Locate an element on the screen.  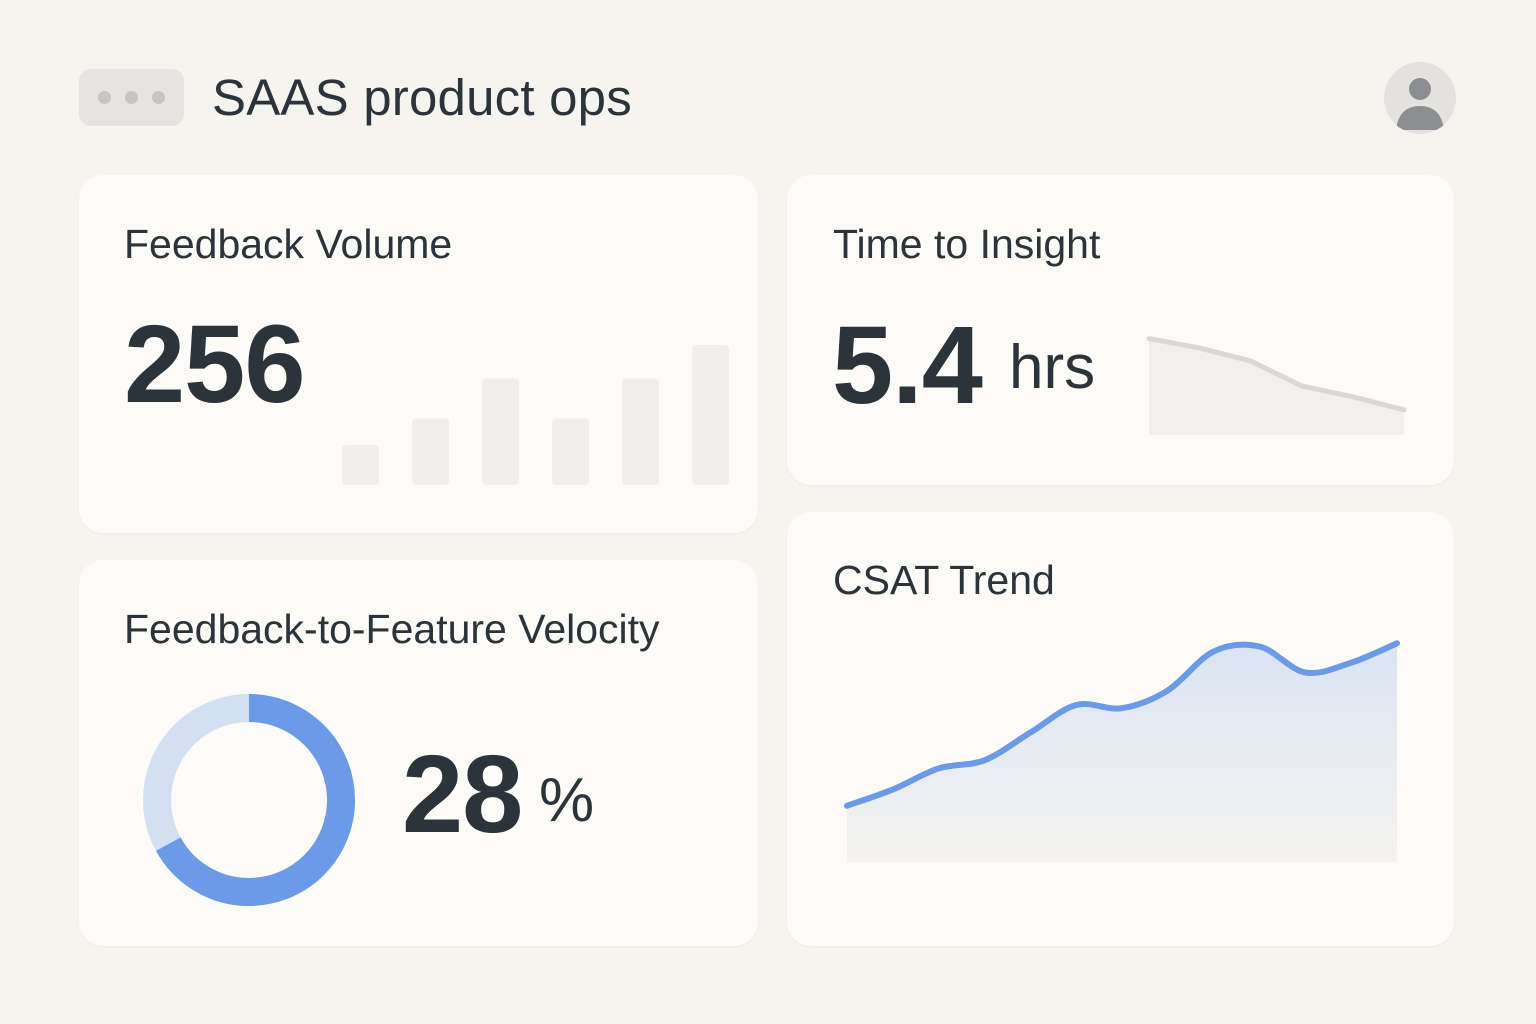
csat-area is located at coordinates (1122, 752).